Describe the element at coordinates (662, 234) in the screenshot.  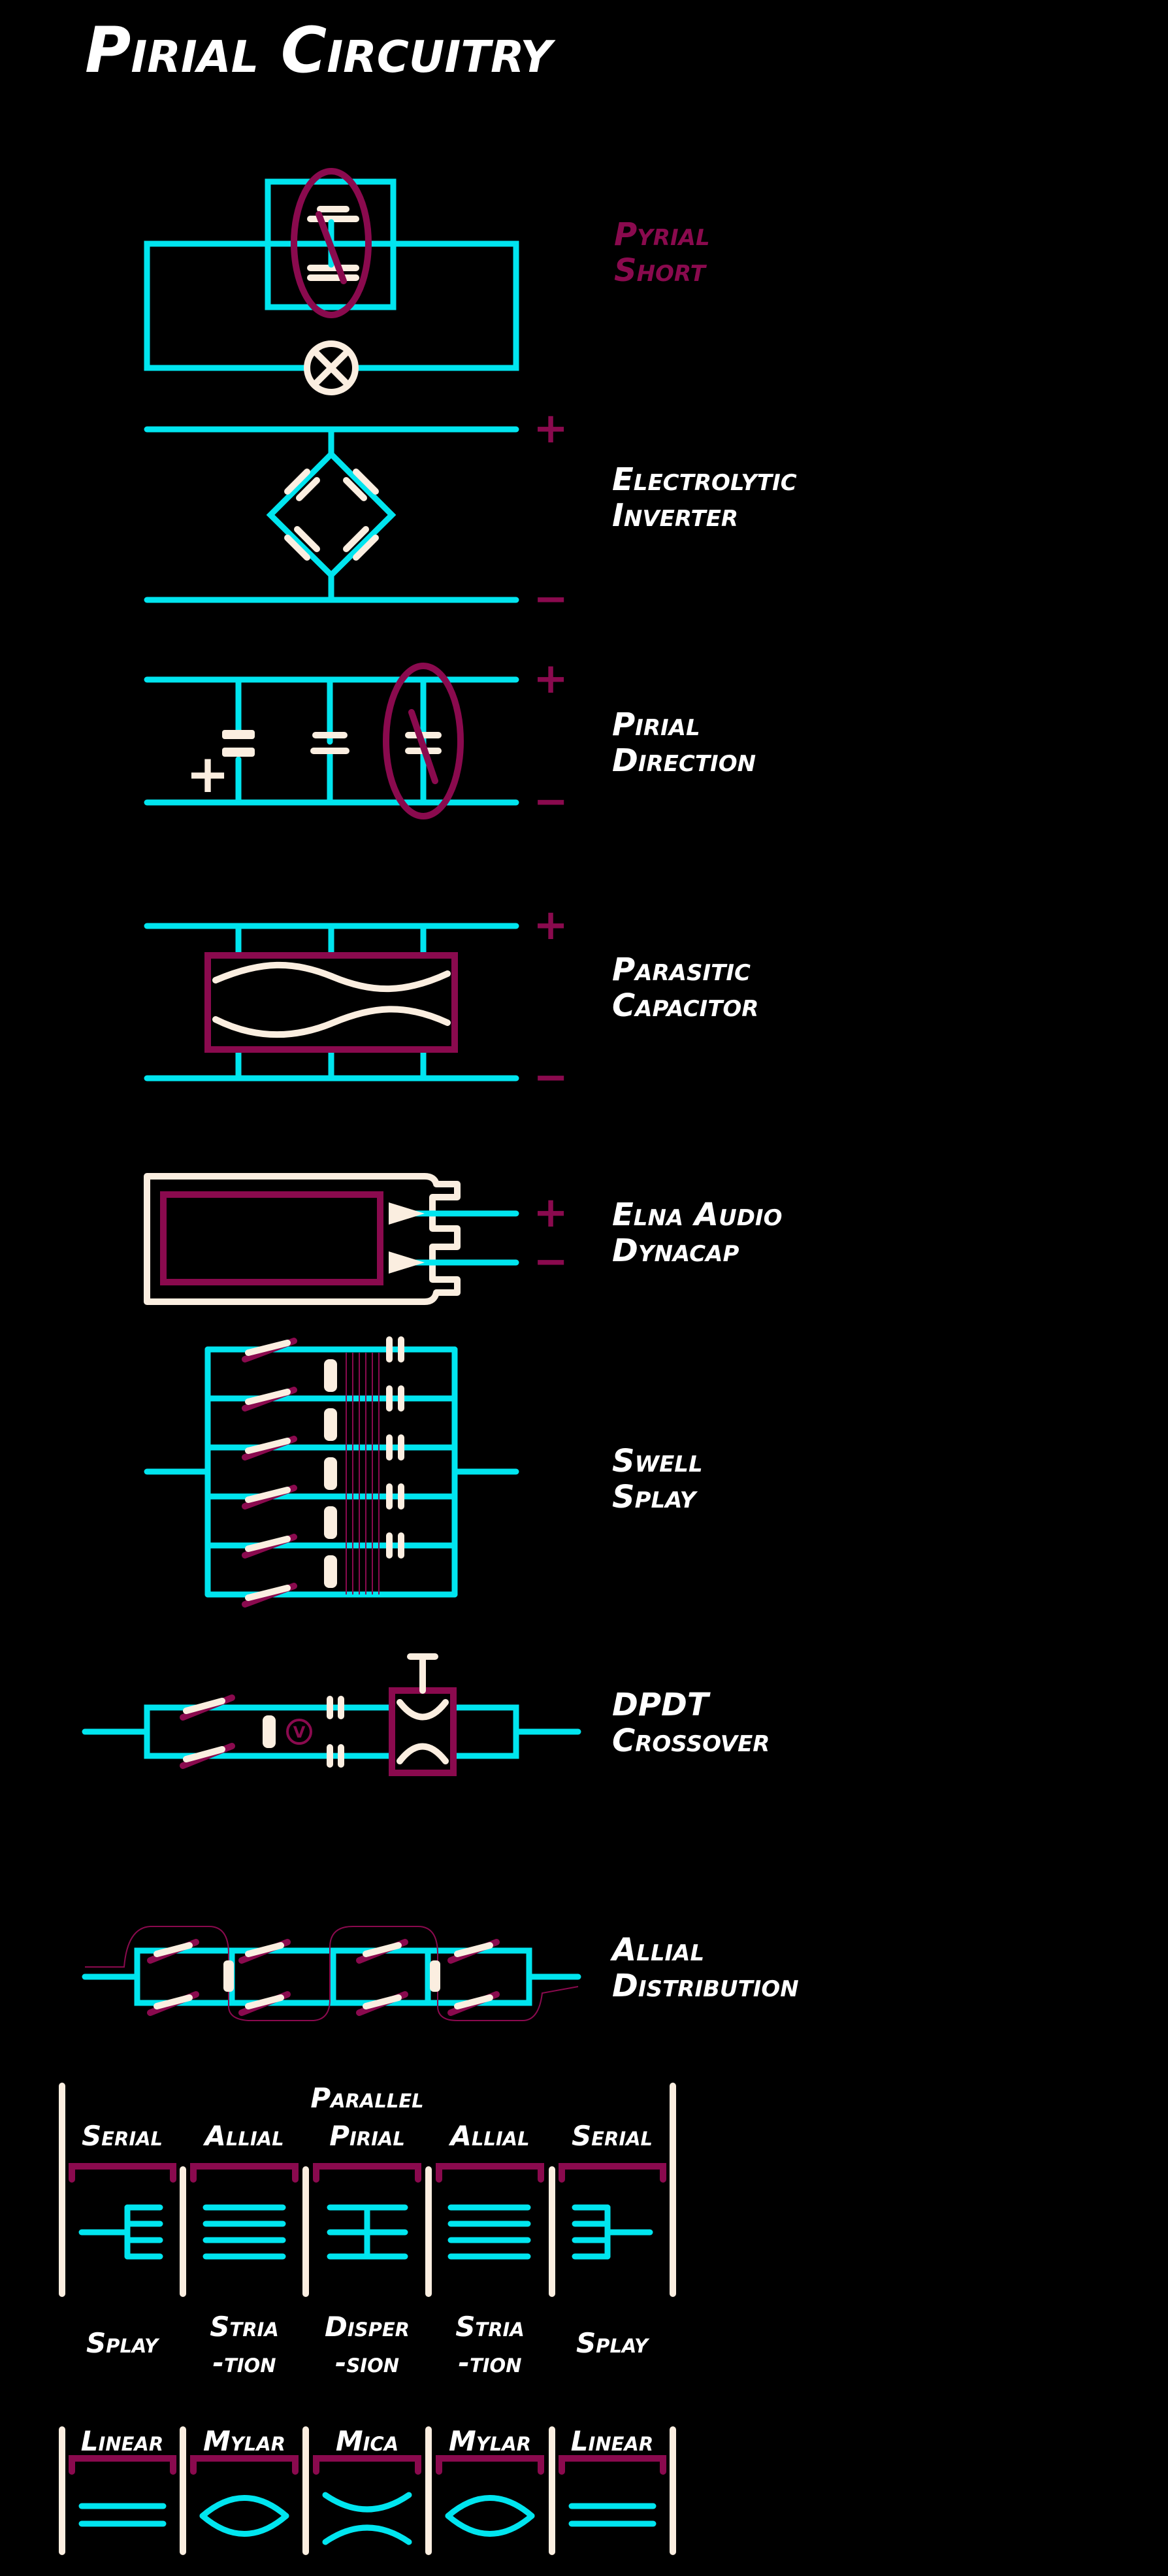
I see `label-pyrial-short-1: Pyrial` at that location.